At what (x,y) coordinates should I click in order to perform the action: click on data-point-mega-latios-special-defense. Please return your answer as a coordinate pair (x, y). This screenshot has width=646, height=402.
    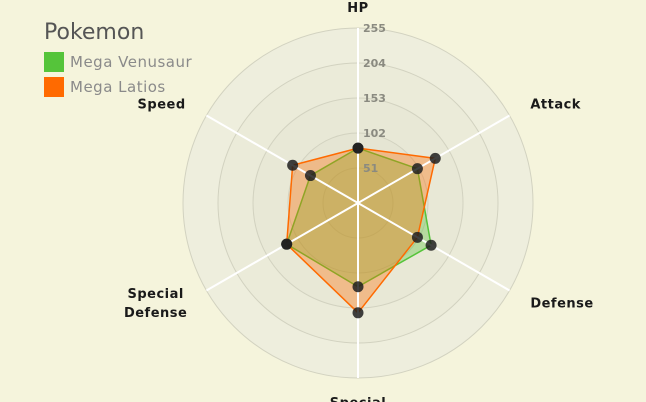
    Looking at the image, I should click on (287, 244).